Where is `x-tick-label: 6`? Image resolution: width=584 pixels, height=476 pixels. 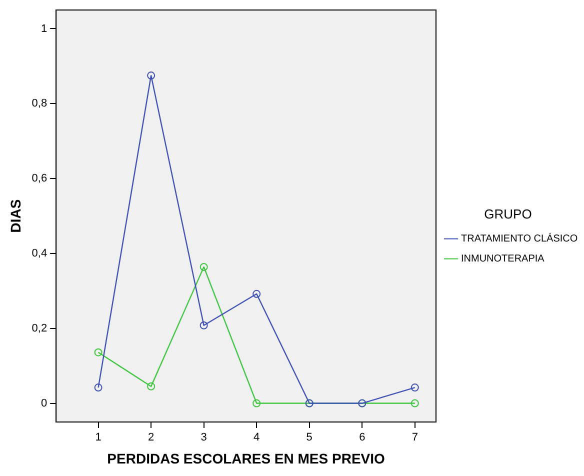
x-tick-label: 6 is located at coordinates (362, 438).